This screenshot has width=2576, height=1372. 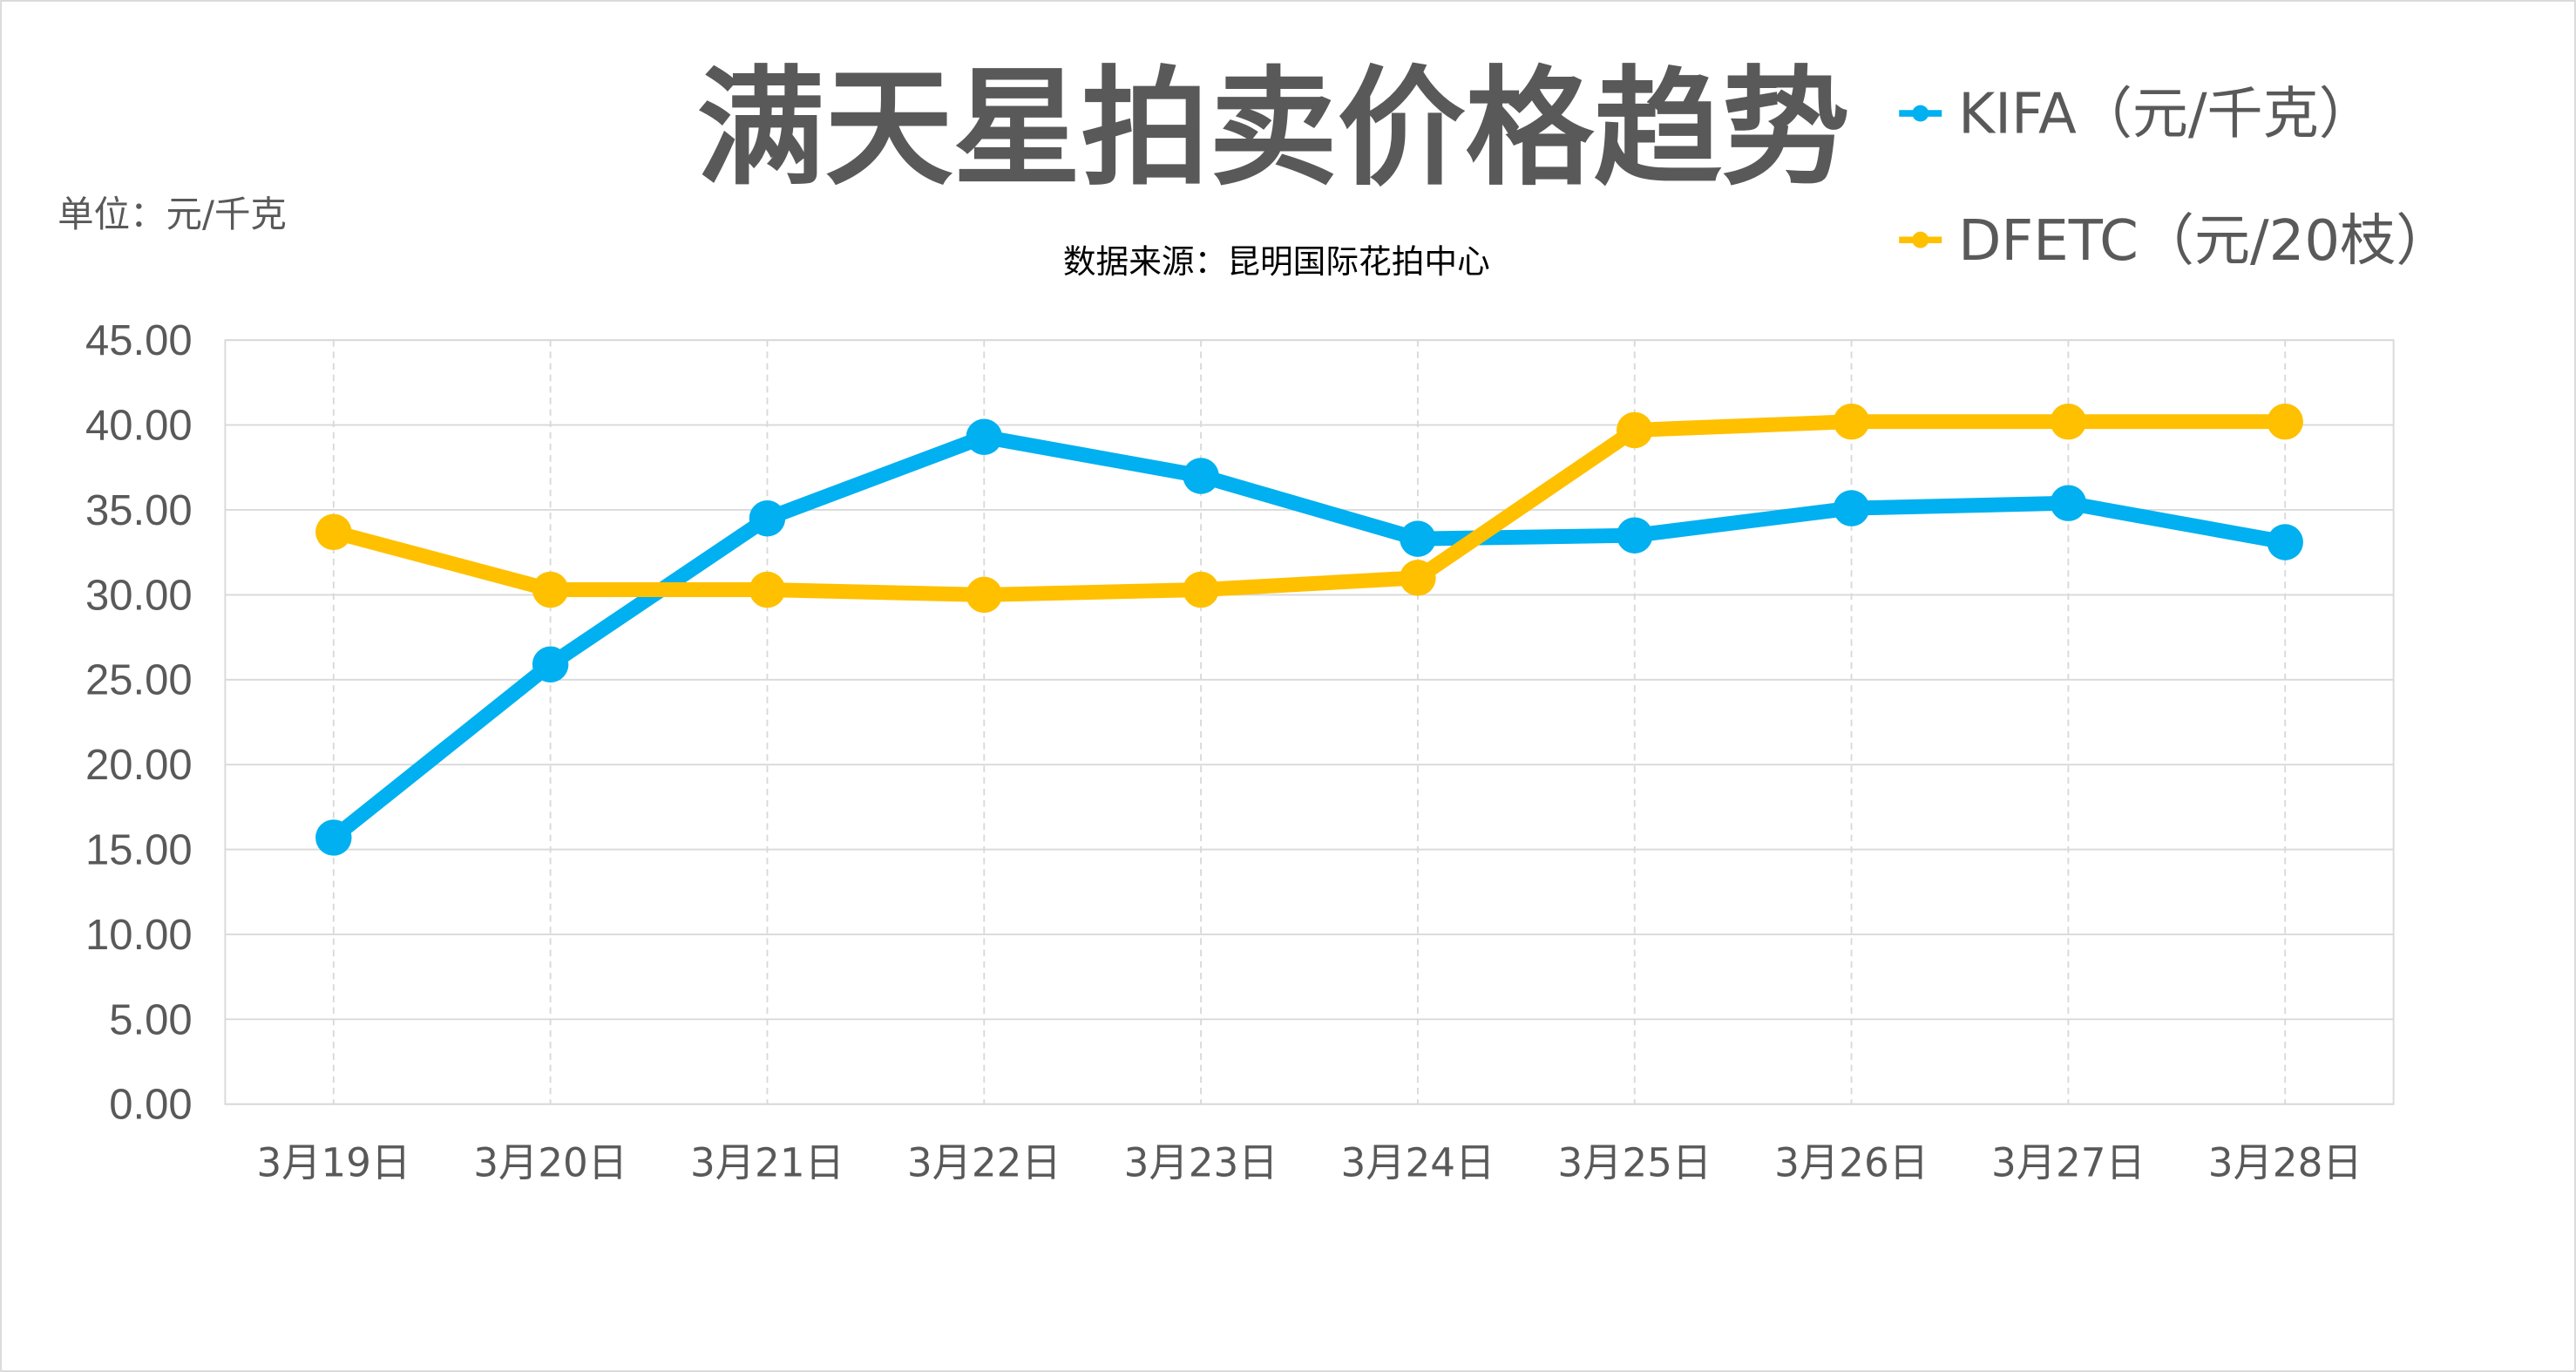 I want to click on legend: KIFA（元/千克） DFETC（元/20枝）, so click(x=2175, y=179).